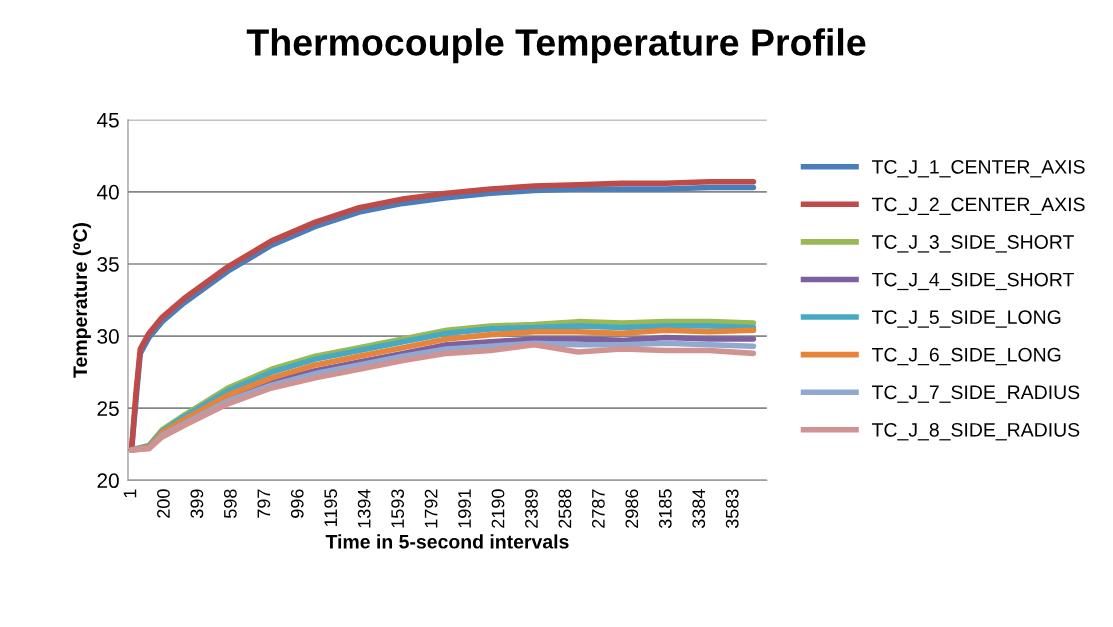  Describe the element at coordinates (976, 394) in the screenshot. I see `legend-label: TC_J_7_SIDE_RADIUS` at that location.